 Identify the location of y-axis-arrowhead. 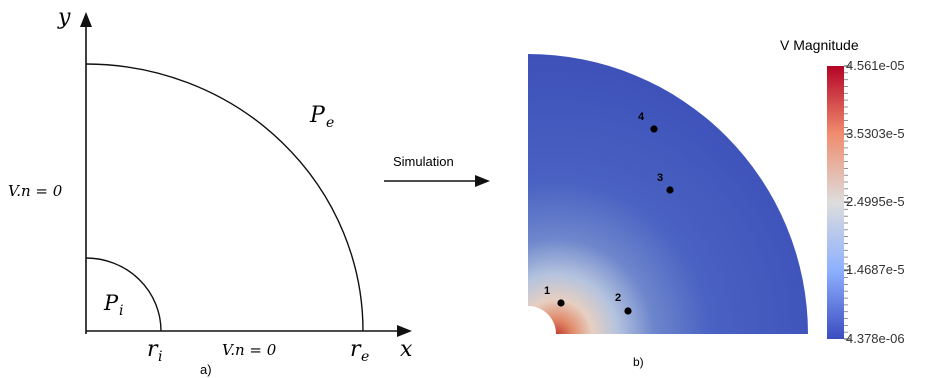
(86, 19).